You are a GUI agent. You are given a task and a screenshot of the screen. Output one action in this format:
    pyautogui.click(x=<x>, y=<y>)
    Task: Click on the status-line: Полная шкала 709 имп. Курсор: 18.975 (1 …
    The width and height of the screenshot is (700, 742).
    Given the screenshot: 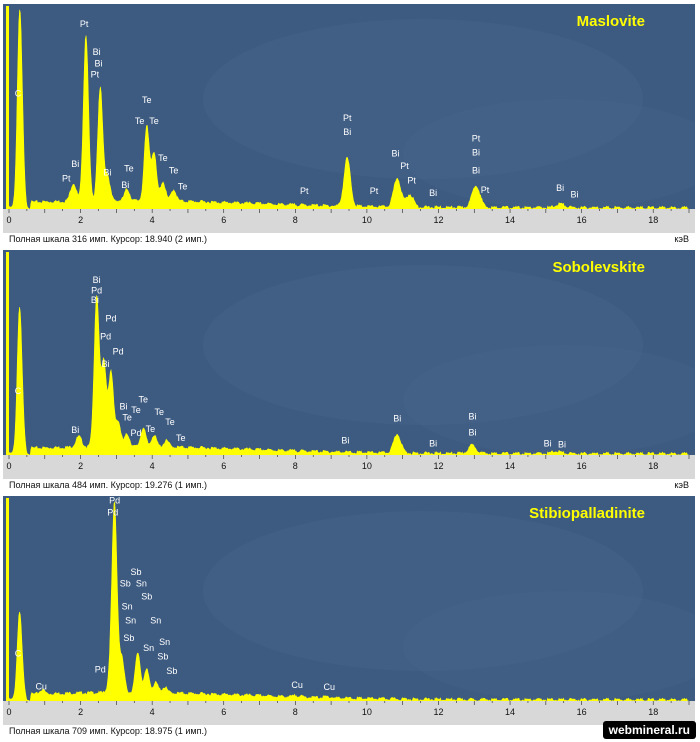 What is the action you would take?
    pyautogui.click(x=108, y=731)
    